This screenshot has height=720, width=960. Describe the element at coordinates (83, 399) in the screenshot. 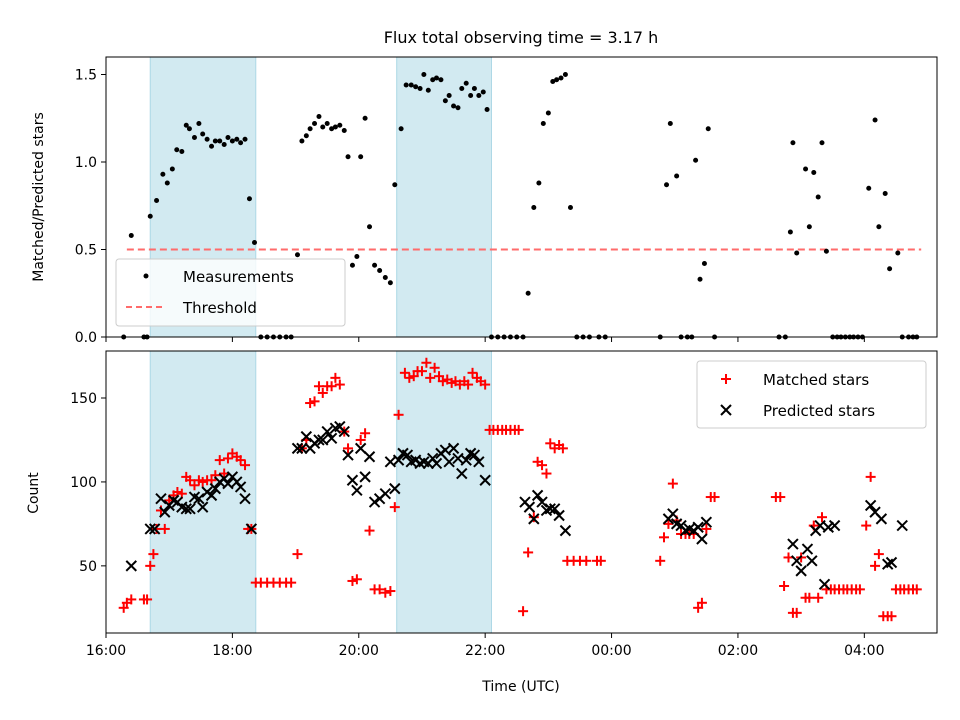

I see `bottom-ytick-label: 150` at that location.